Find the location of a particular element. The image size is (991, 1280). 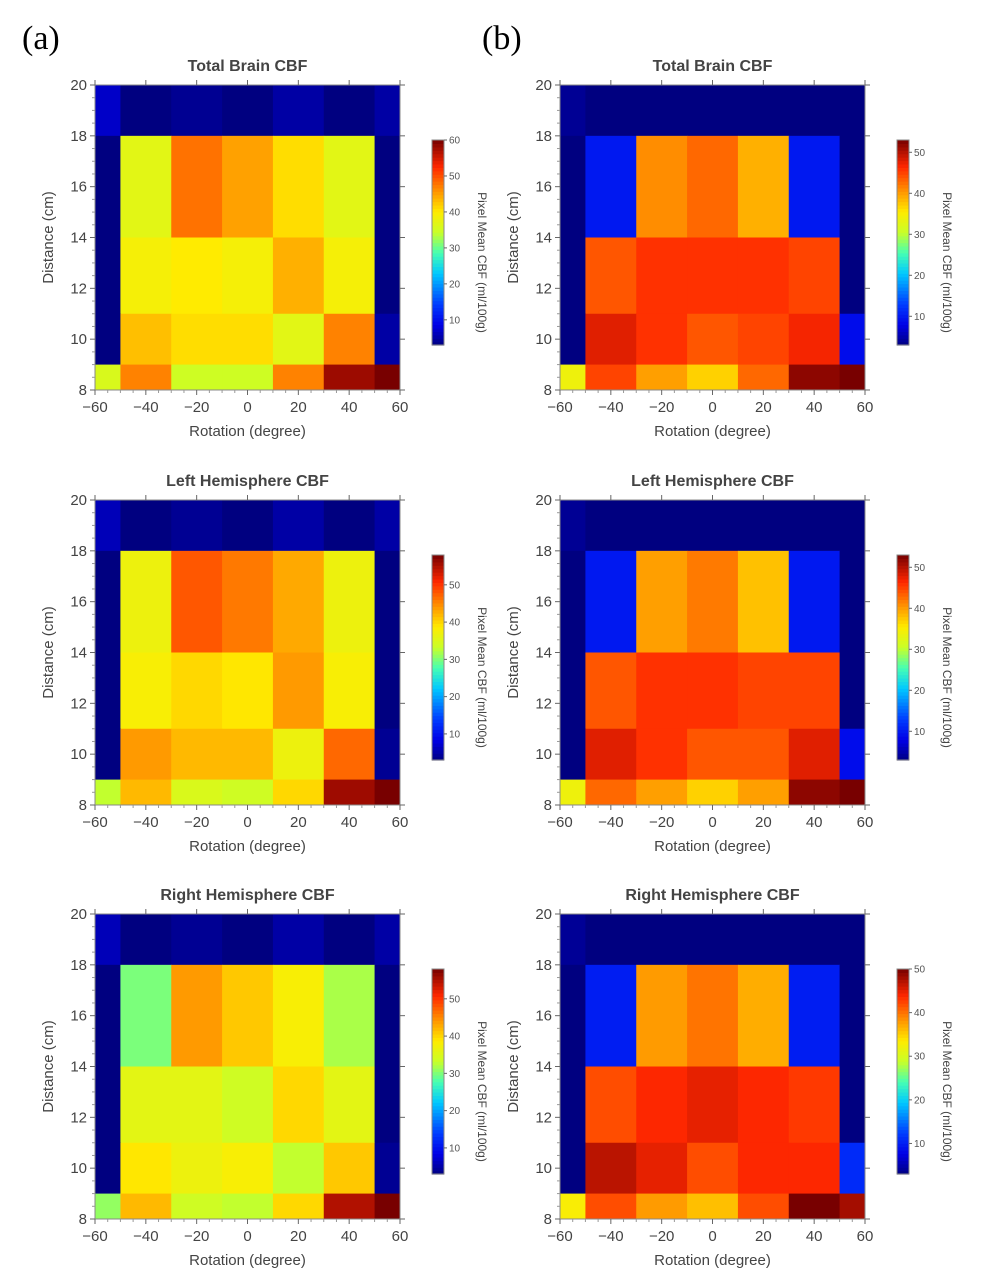

y-tick-label: 18 is located at coordinates (543, 965).